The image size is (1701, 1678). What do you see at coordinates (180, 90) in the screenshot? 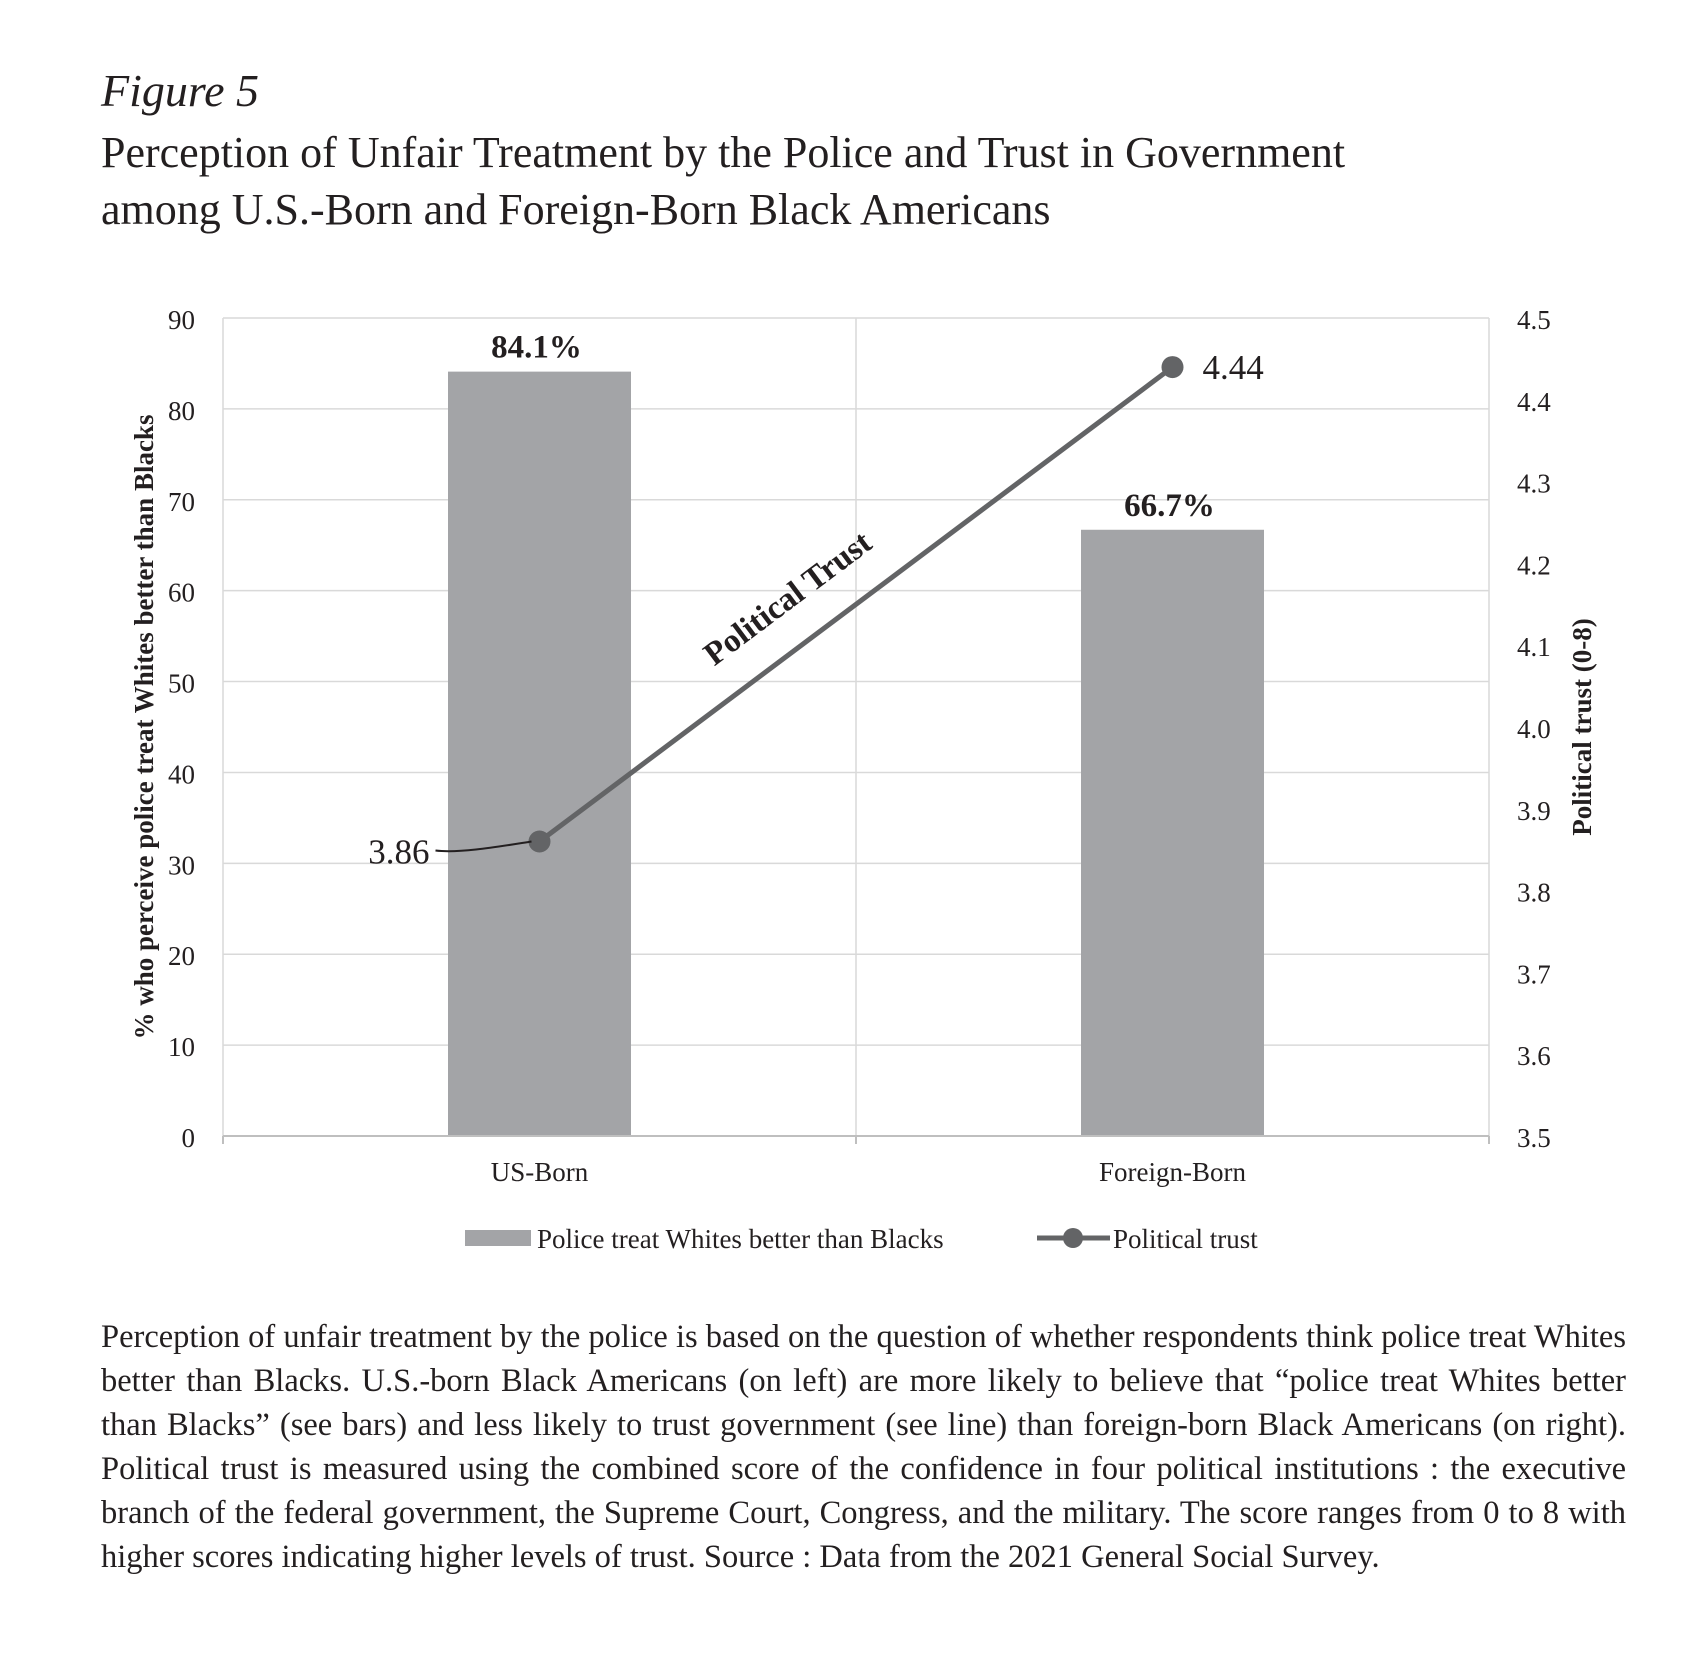
I see `figure-label: Figure 5` at bounding box center [180, 90].